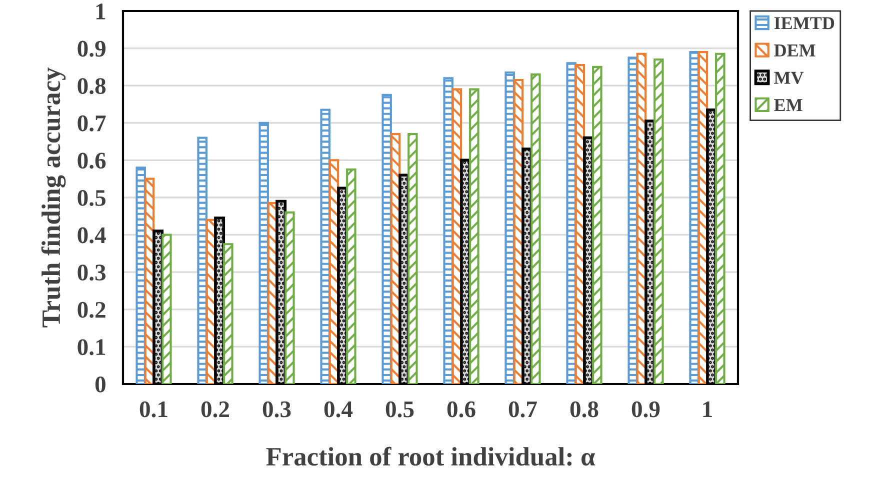  What do you see at coordinates (101, 12) in the screenshot?
I see `y-tick-label: 1` at bounding box center [101, 12].